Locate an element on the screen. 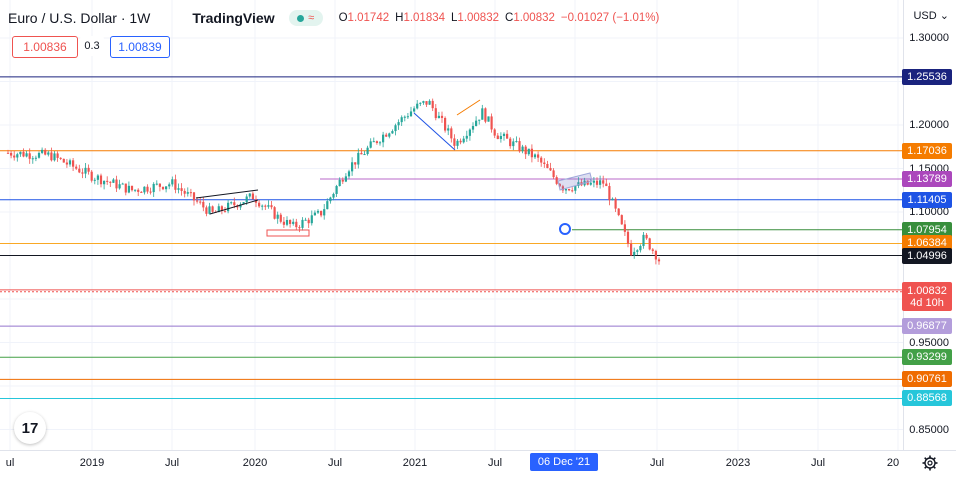  blue-trend-line is located at coordinates (434, 131).